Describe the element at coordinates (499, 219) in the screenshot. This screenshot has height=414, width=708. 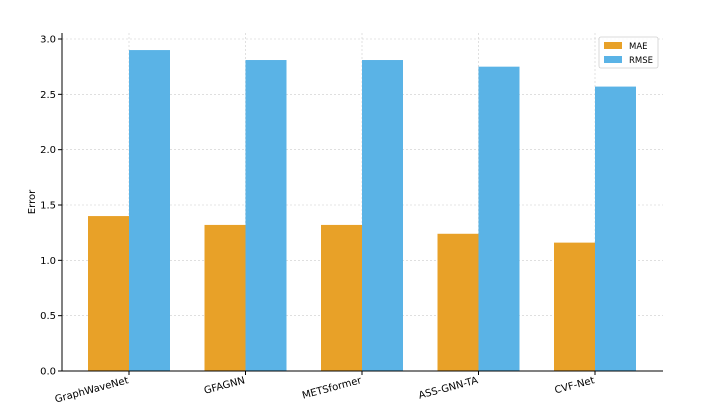
I see `bar-rmse-ass-gnn-ta` at that location.